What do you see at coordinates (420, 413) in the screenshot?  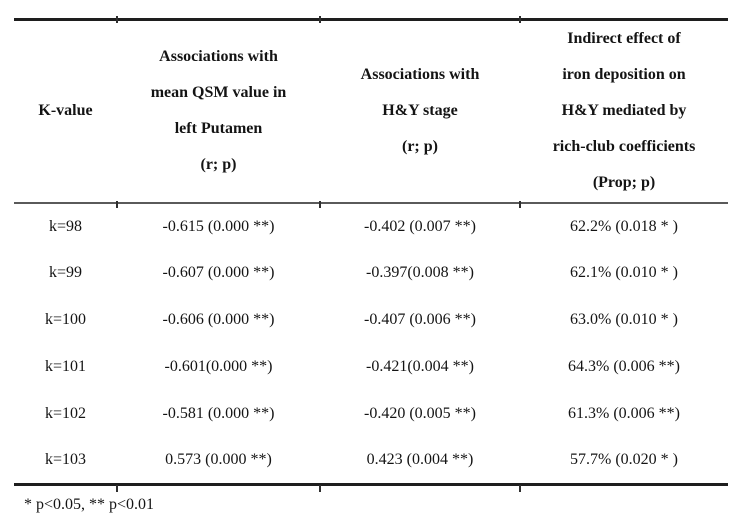 I see `cell-hy-association: -0.420 (0.005 **)` at bounding box center [420, 413].